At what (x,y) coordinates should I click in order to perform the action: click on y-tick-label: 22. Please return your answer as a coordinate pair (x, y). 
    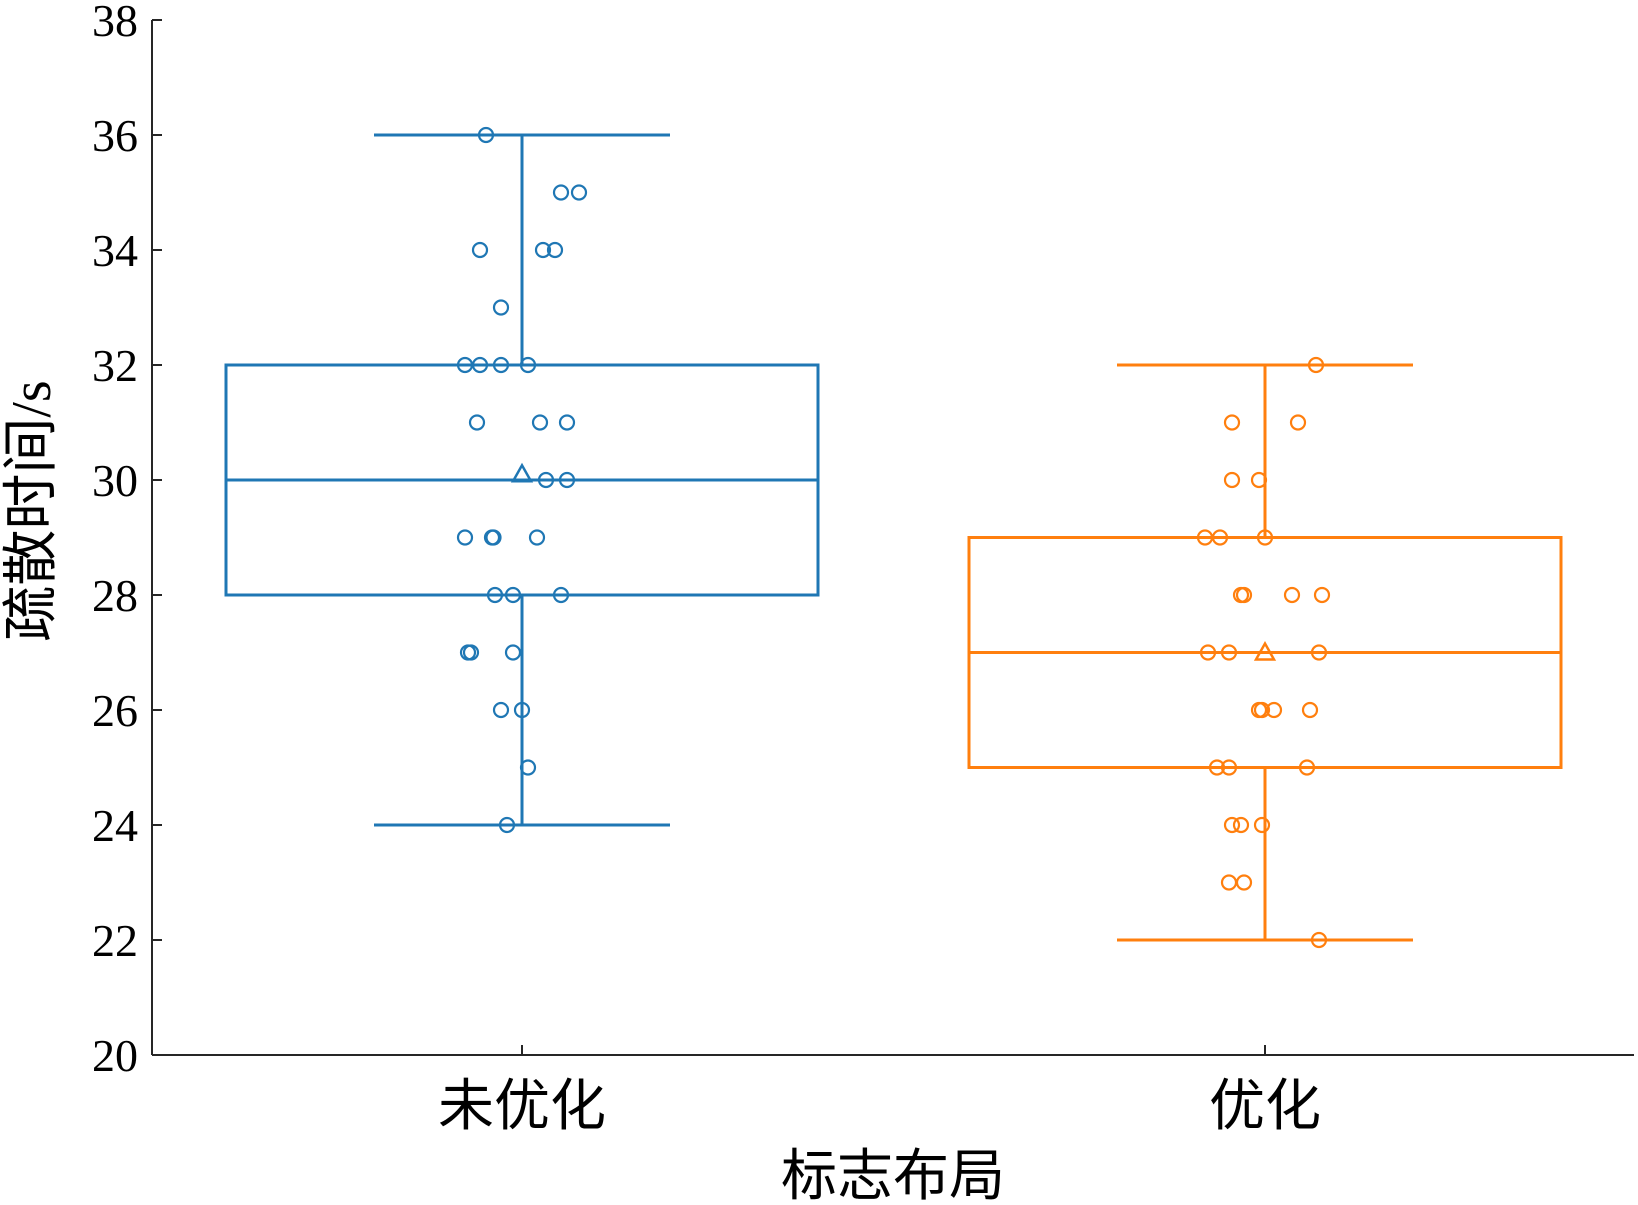
    Looking at the image, I should click on (115, 940).